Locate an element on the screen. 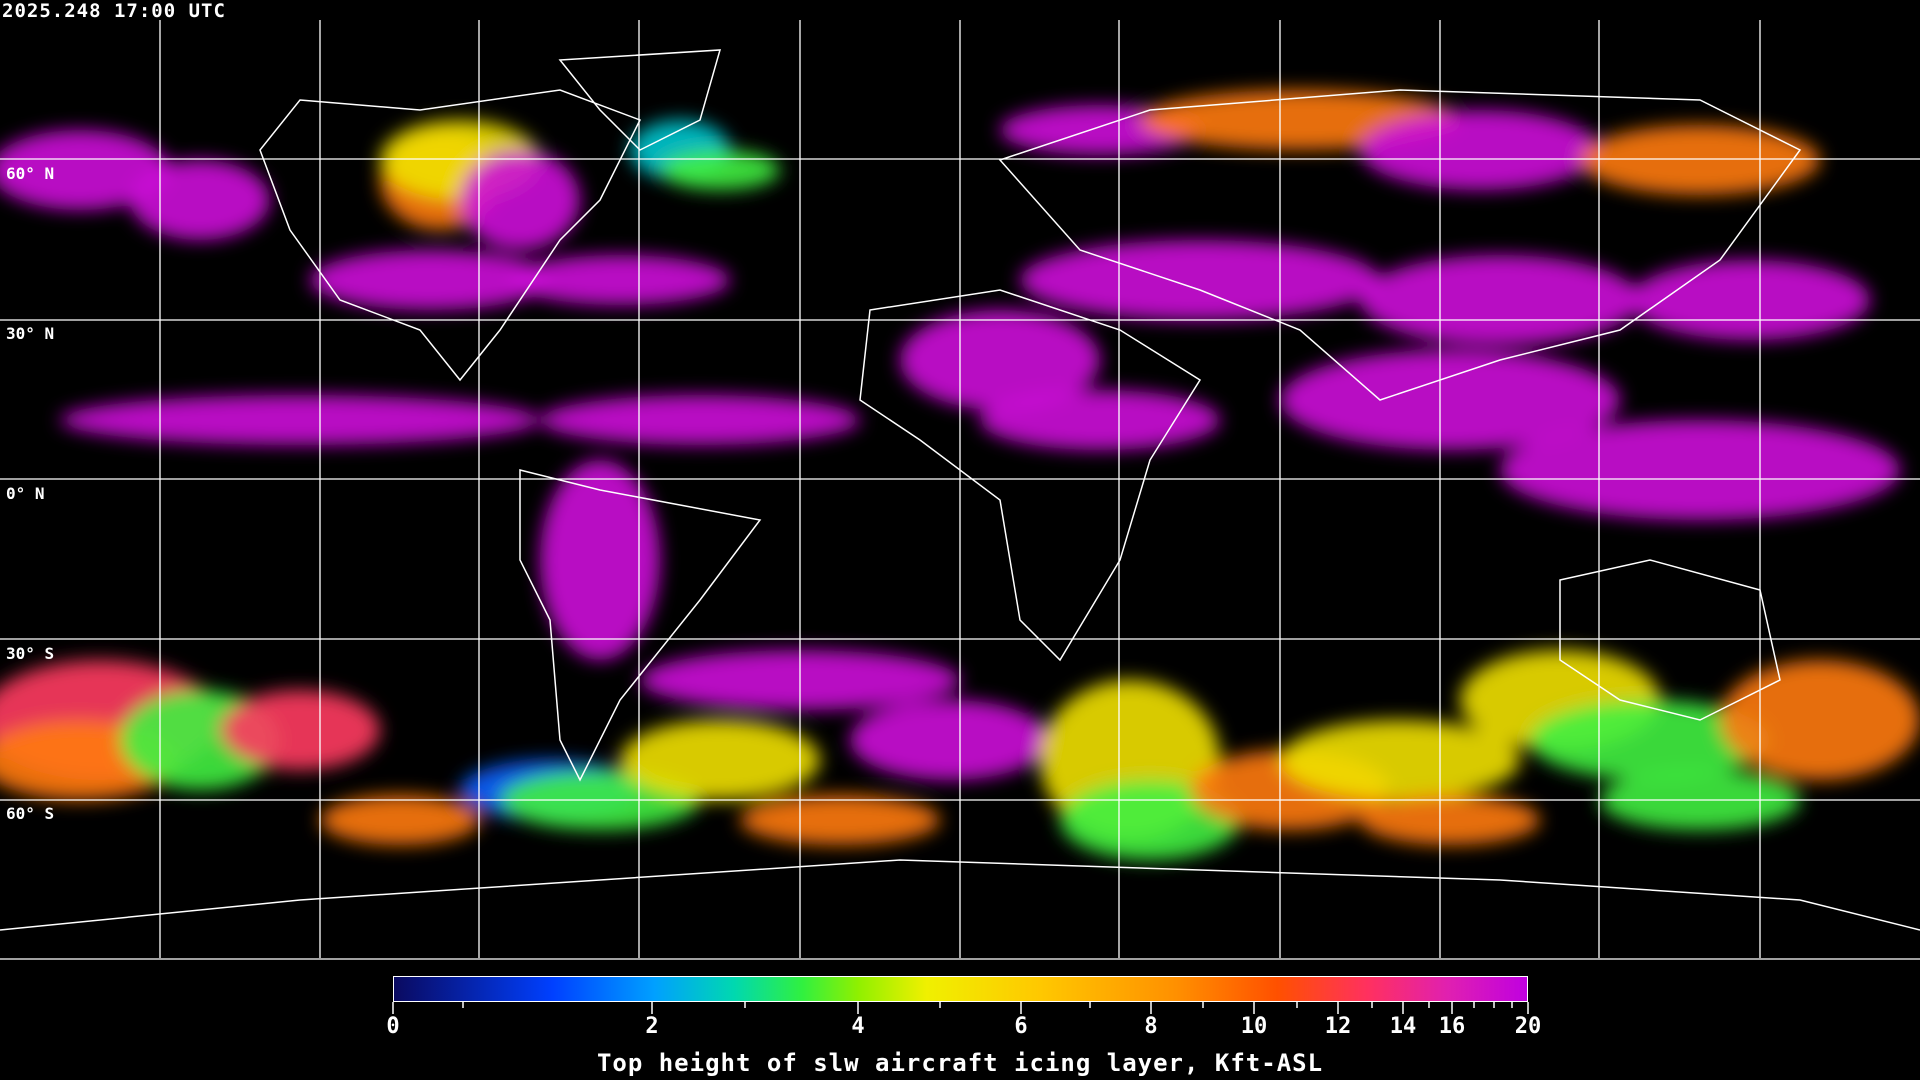 The image size is (1920, 1080). colorbar-tick-label: 6 is located at coordinates (1021, 1026).